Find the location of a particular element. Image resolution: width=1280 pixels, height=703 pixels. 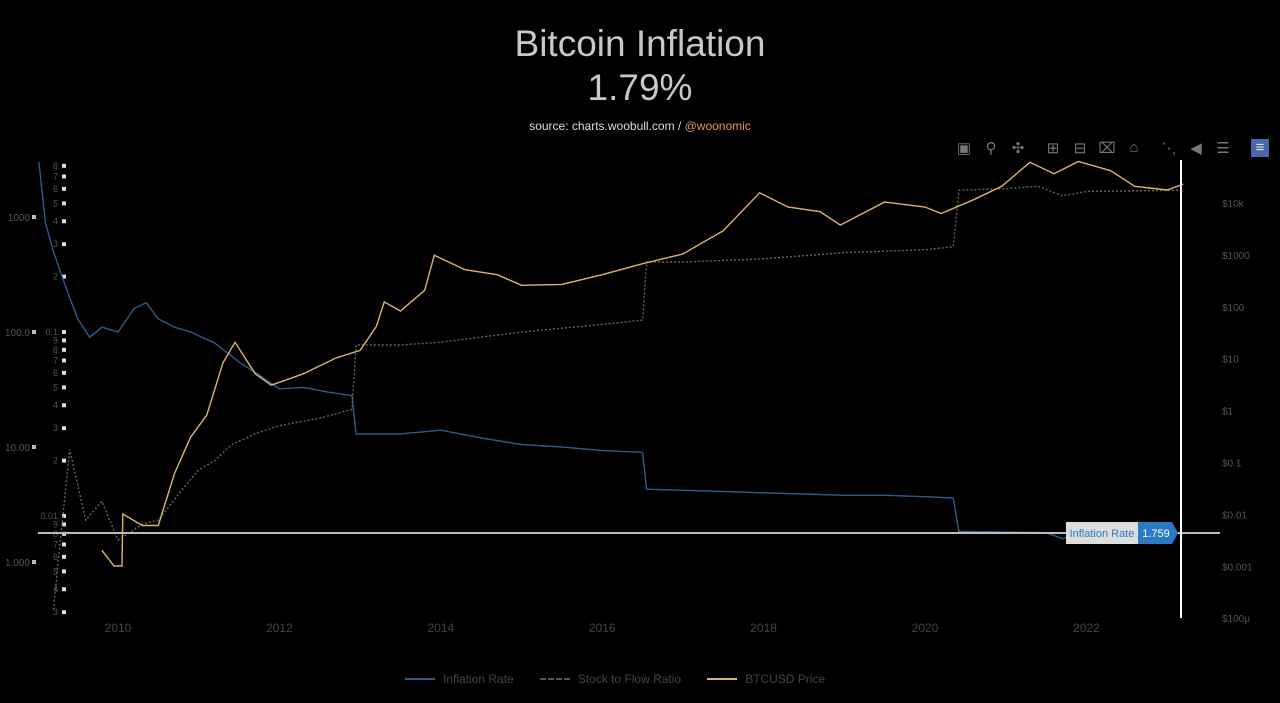

zoom-in-icon: ⊞ is located at coordinates (1053, 148).